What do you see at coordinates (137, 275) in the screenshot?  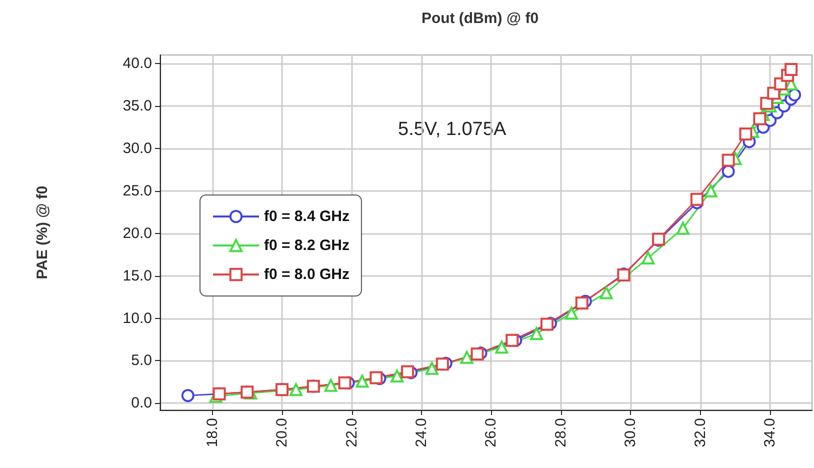 I see `y-tick-label: 15.0` at bounding box center [137, 275].